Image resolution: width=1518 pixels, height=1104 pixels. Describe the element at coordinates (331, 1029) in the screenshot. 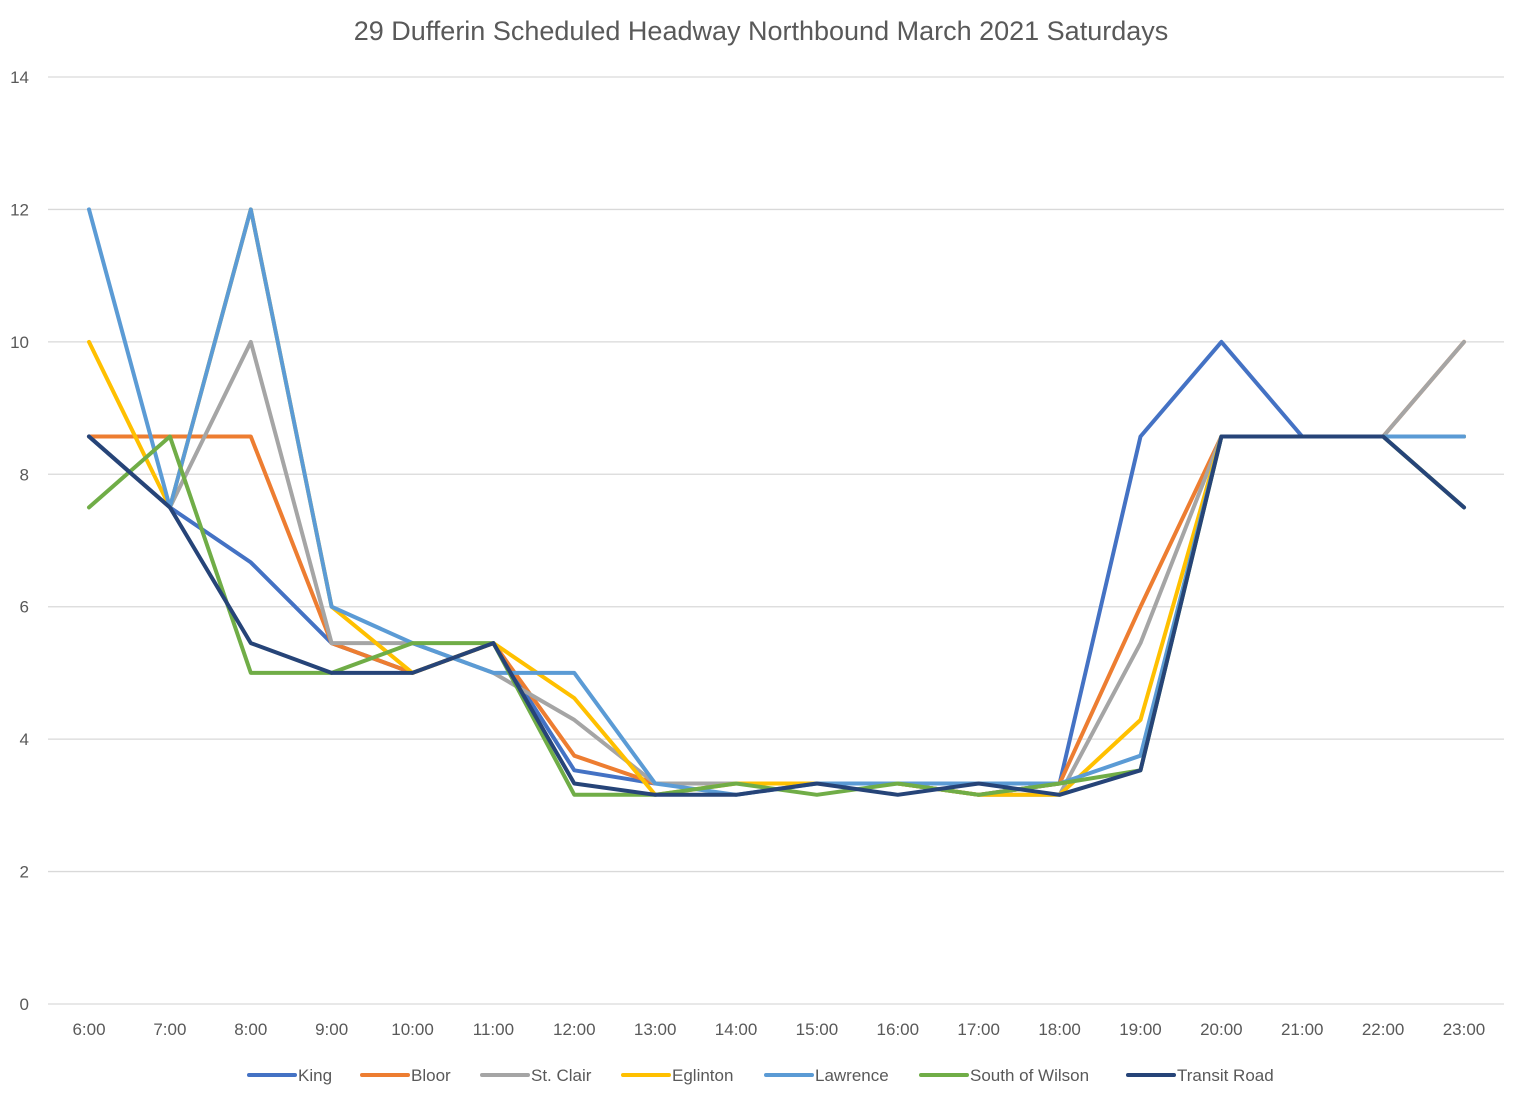

I see `x-tick-label: 9:00` at that location.